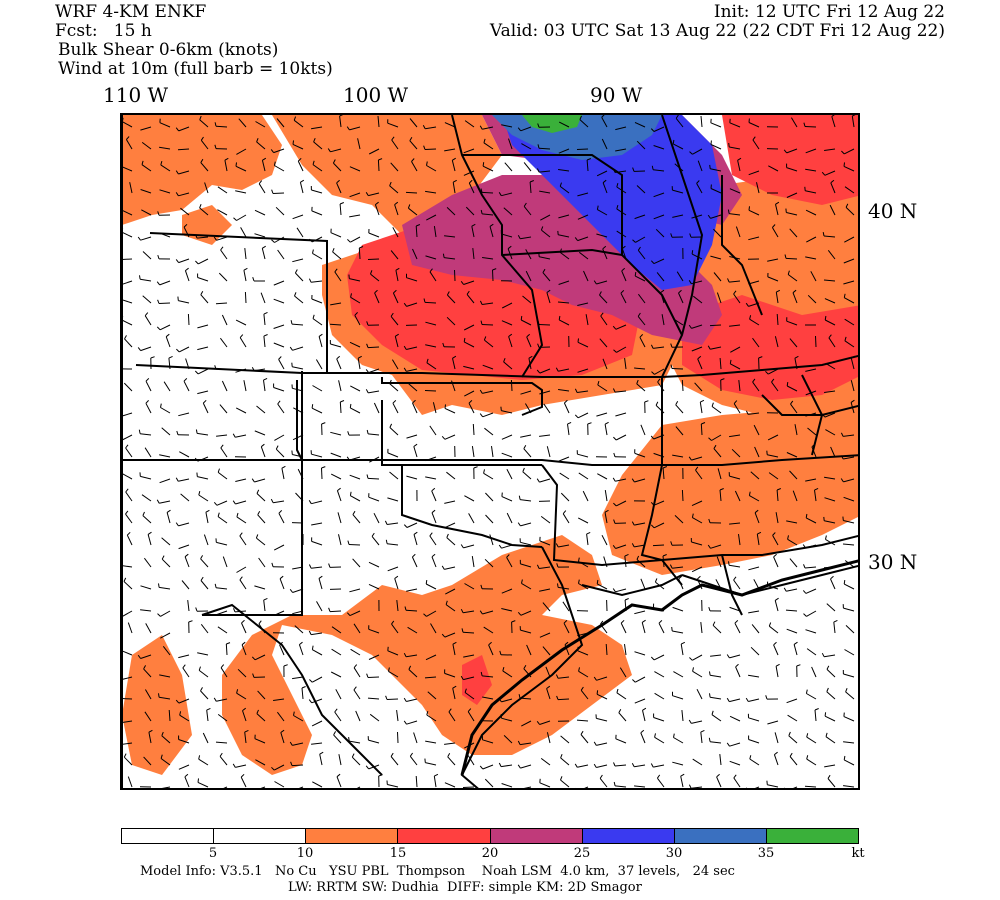 The image size is (1000, 900). Describe the element at coordinates (305, 853) in the screenshot. I see `colorbar-tick: 10` at that location.